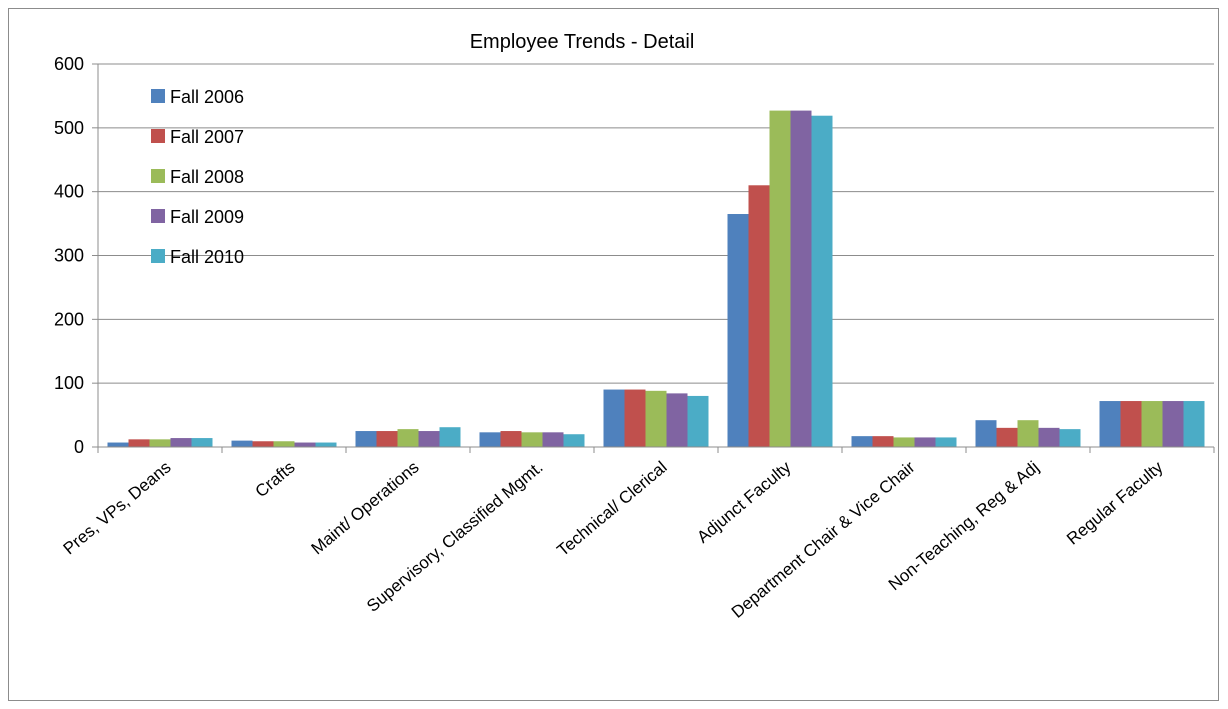 Image resolution: width=1228 pixels, height=709 pixels. Describe the element at coordinates (744, 502) in the screenshot. I see `x-category-label: Adjunct Faculty` at that location.